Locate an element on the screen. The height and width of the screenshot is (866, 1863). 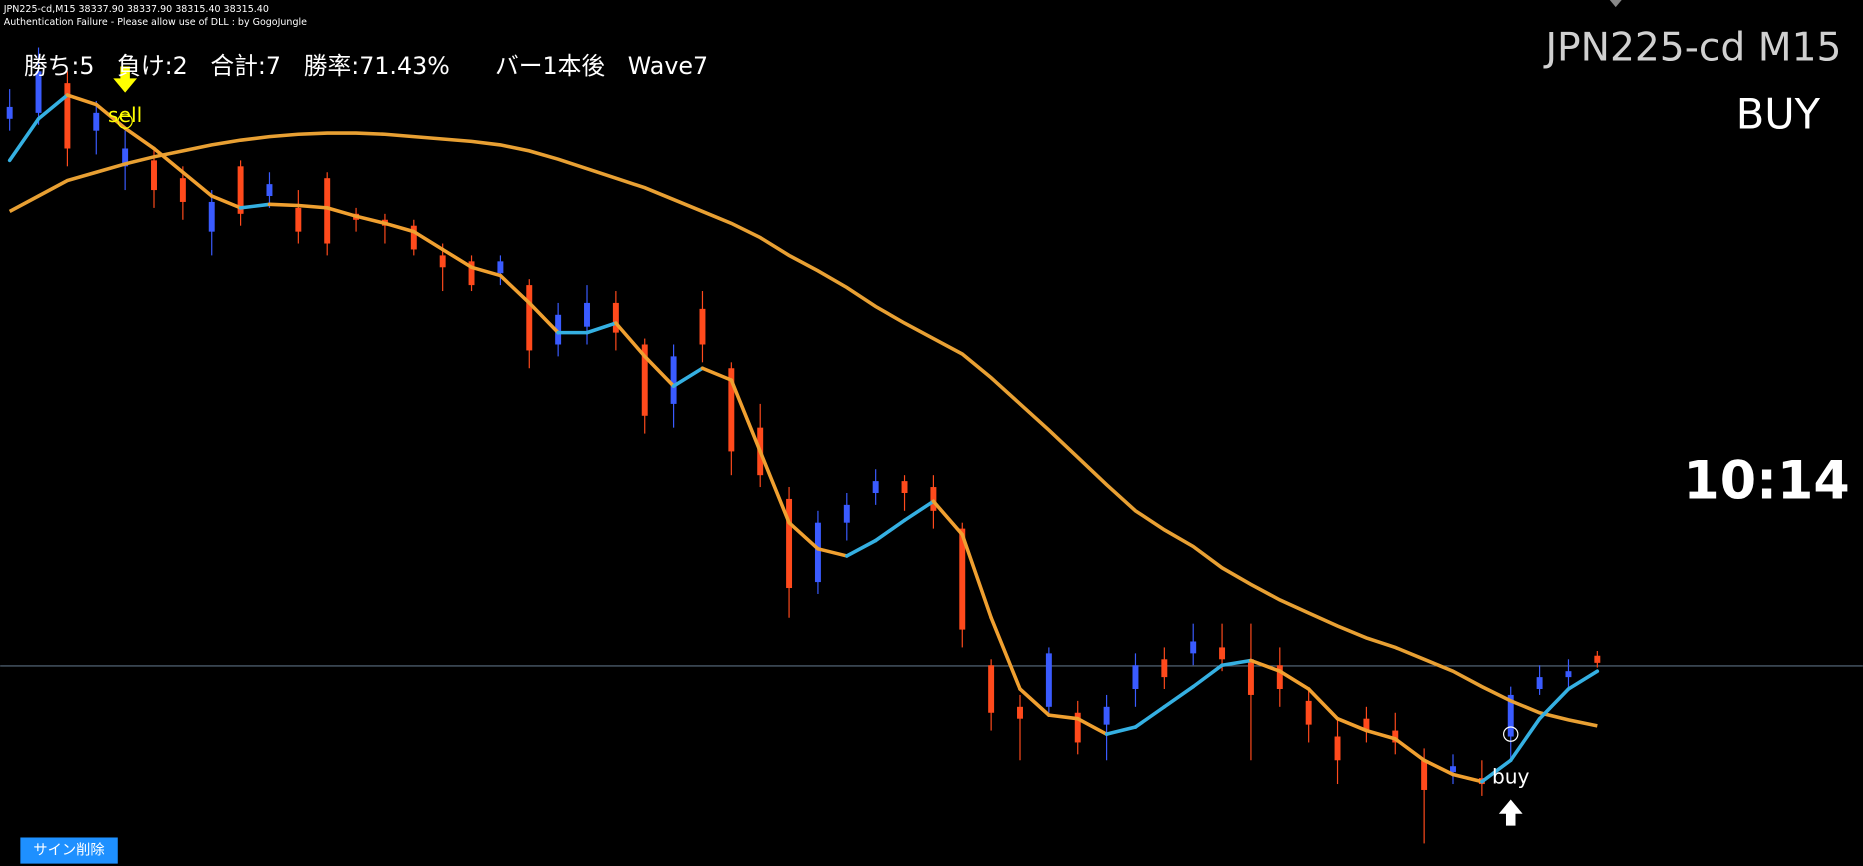
signal-label: sell is located at coordinates (125, 115).